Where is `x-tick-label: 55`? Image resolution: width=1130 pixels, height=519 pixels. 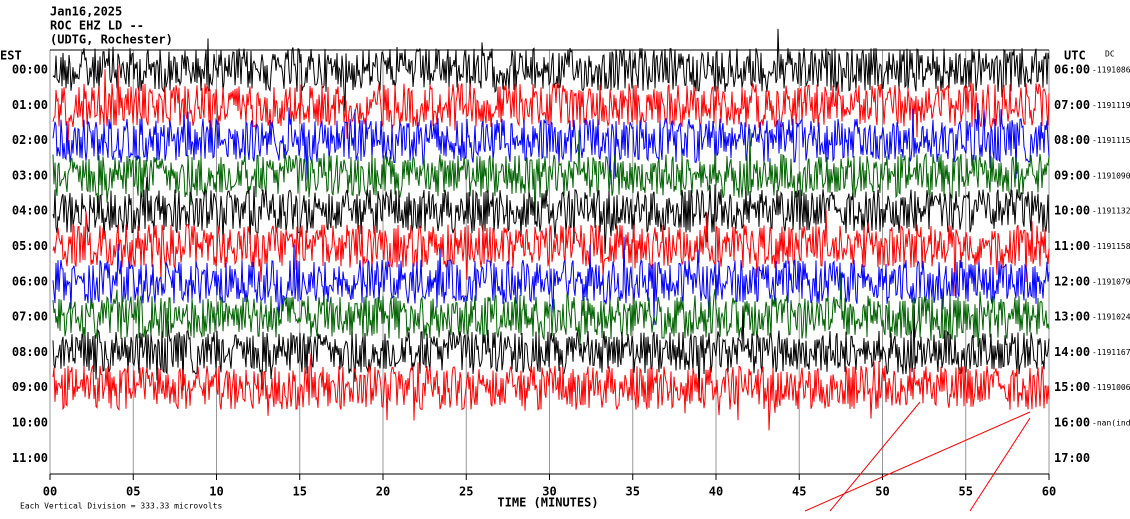
x-tick-label: 55 is located at coordinates (966, 492).